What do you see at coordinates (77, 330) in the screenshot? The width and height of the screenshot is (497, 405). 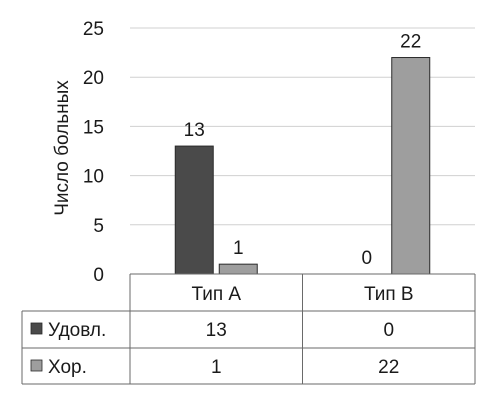 I see `legend-label-Удовл.: Удовл.` at bounding box center [77, 330].